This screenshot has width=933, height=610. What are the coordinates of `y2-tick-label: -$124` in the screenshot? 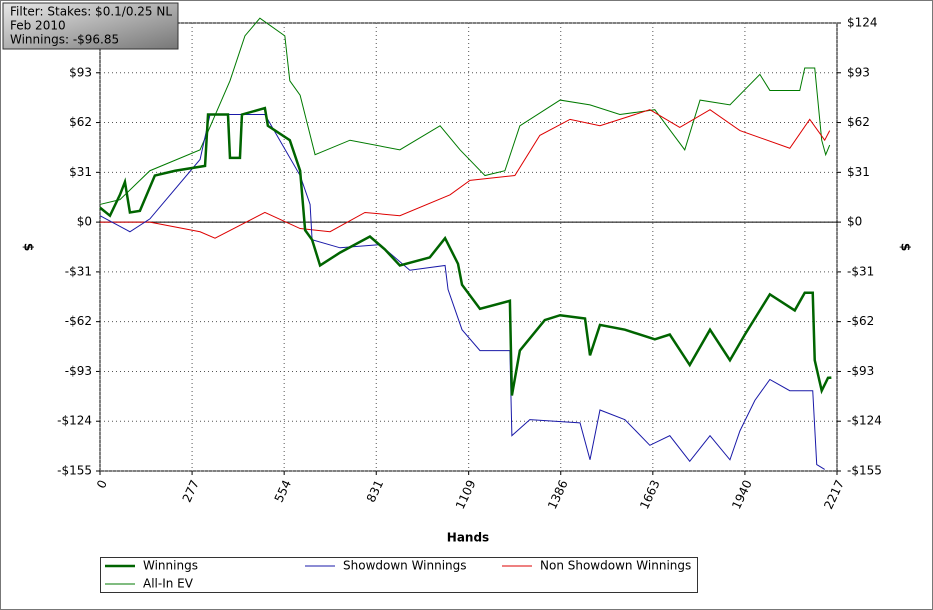 It's located at (864, 421).